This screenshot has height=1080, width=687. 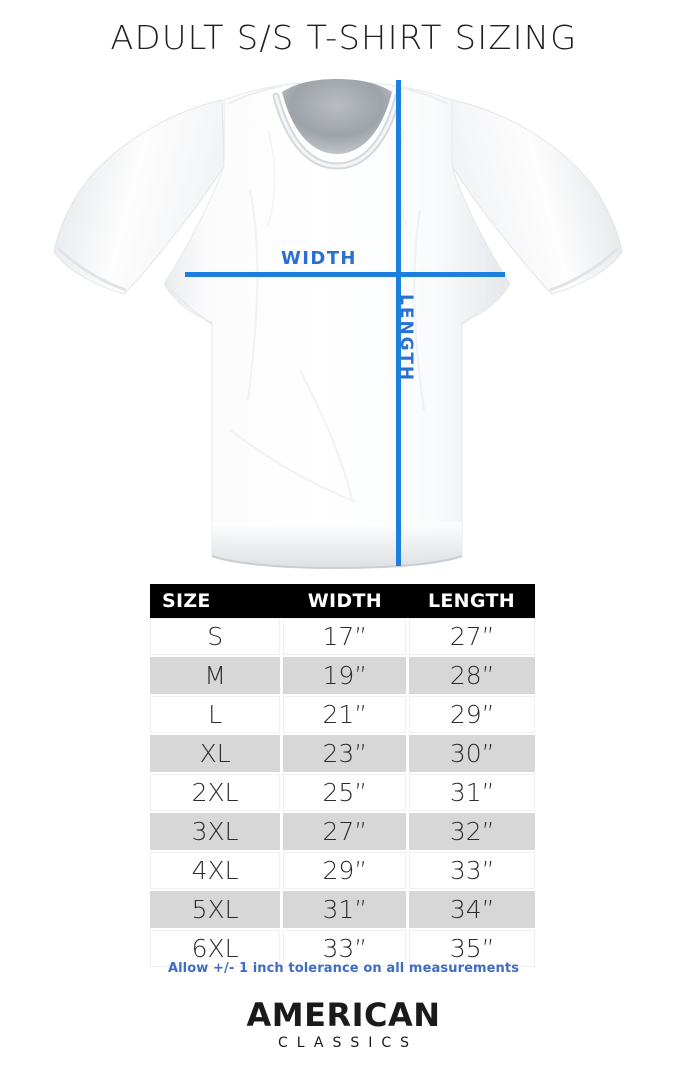 I want to click on cell-length: 31”, so click(x=471, y=793).